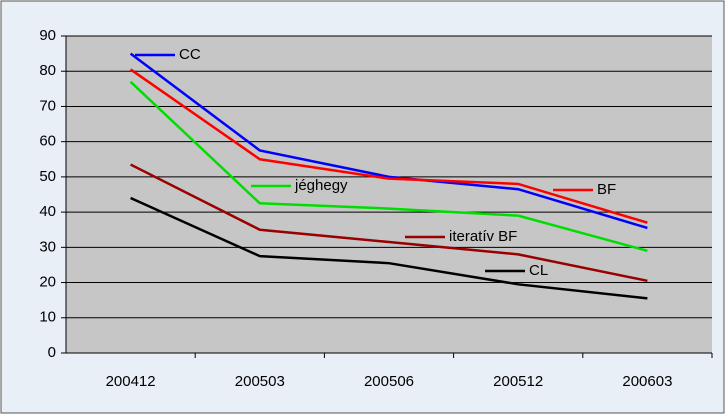 Image resolution: width=725 pixels, height=414 pixels. I want to click on y-tick-label: 40, so click(47, 211).